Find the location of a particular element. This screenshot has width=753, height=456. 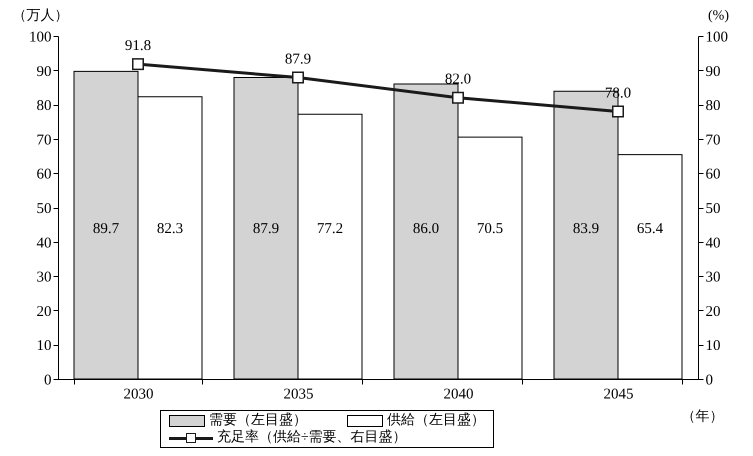

data-label: 86.0 is located at coordinates (426, 229).